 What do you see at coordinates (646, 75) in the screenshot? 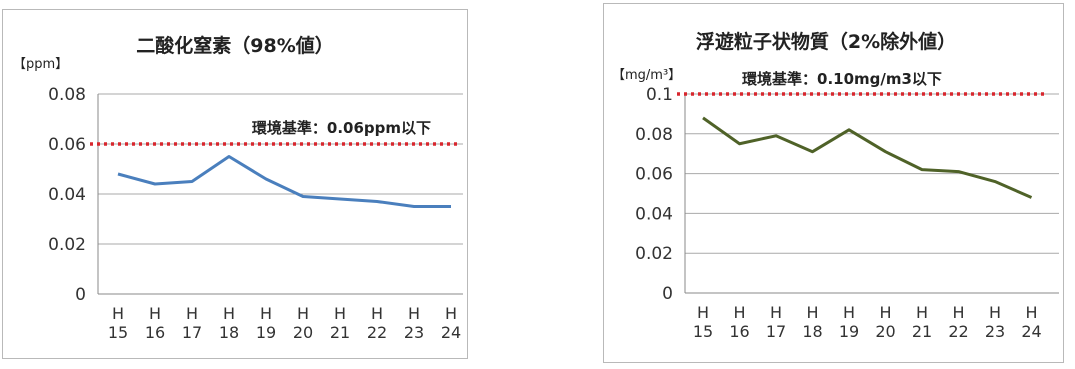
I see `unit-label: 【mg/m³】` at bounding box center [646, 75].